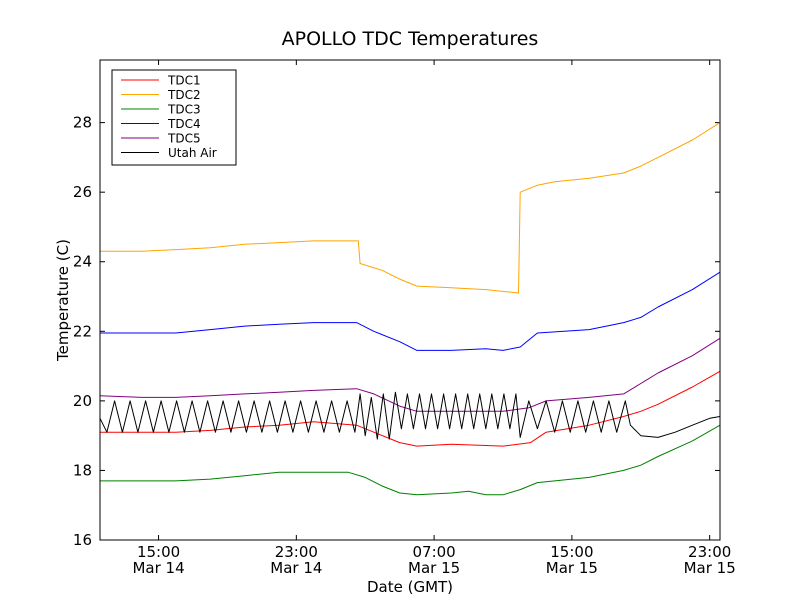 This screenshot has height=600, width=800. I want to click on series-line-tdc3, so click(410, 460).